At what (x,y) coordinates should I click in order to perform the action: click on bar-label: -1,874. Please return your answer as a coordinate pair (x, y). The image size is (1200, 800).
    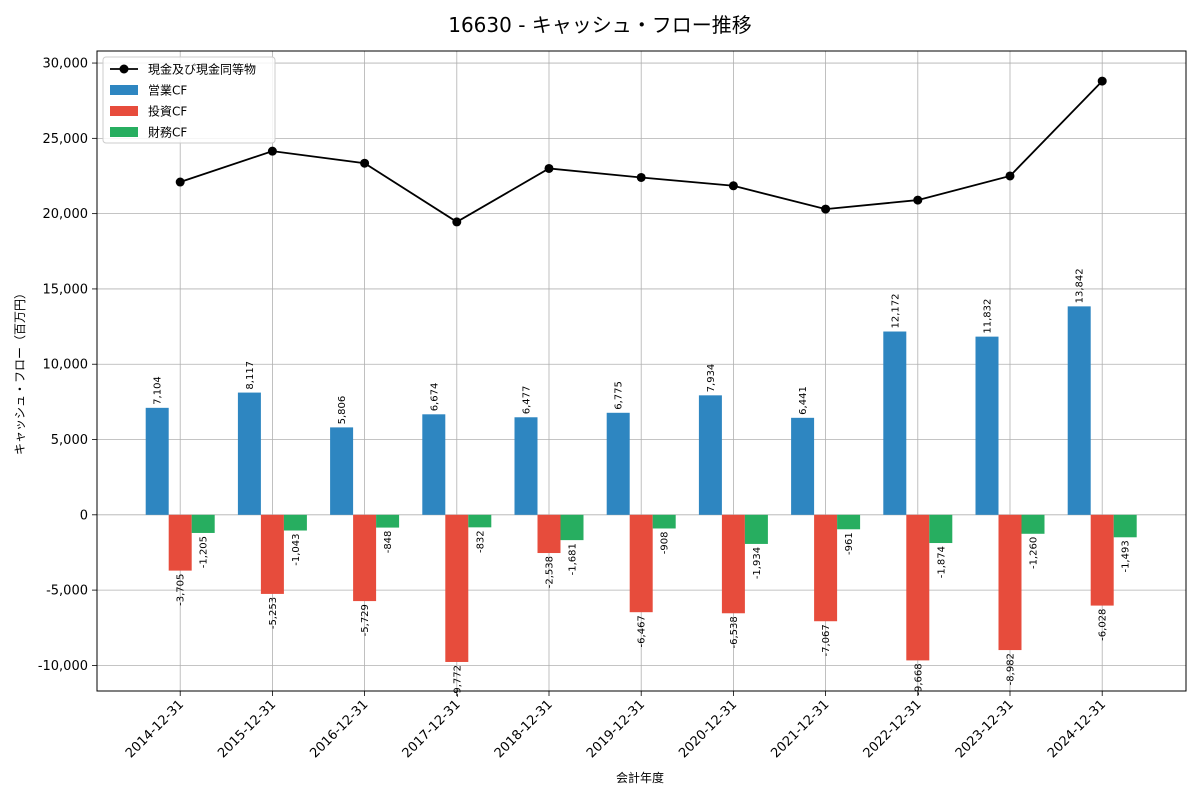
    Looking at the image, I should click on (941, 562).